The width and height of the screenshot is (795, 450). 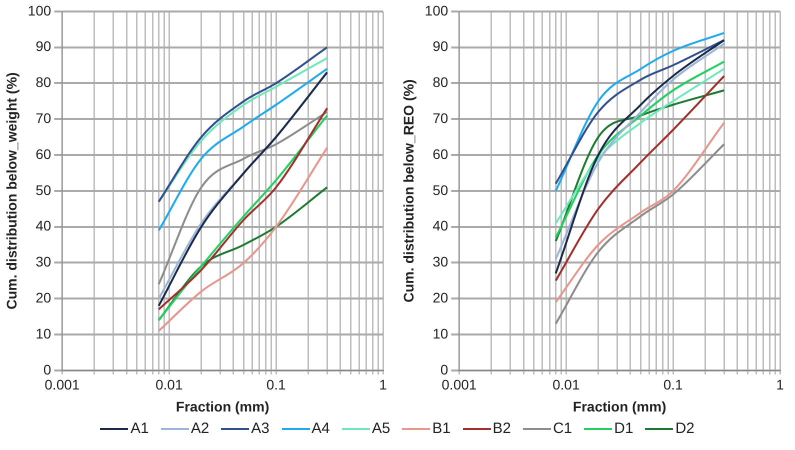 I want to click on legend-label: D1, so click(x=623, y=428).